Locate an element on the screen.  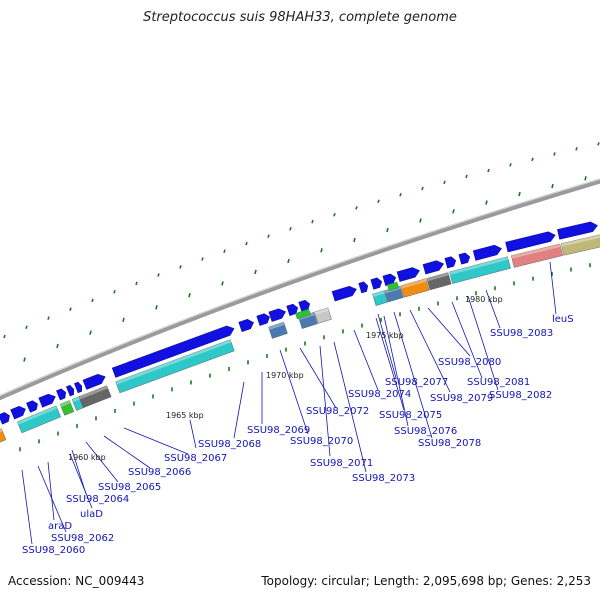
gene-label: SSU98_2082 is located at coordinates (520, 395).